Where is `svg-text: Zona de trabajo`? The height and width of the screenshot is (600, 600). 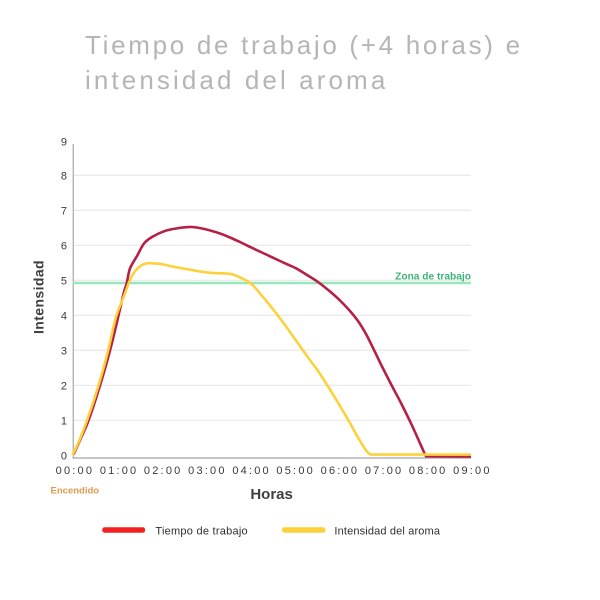 svg-text: Zona de trabajo is located at coordinates (433, 277).